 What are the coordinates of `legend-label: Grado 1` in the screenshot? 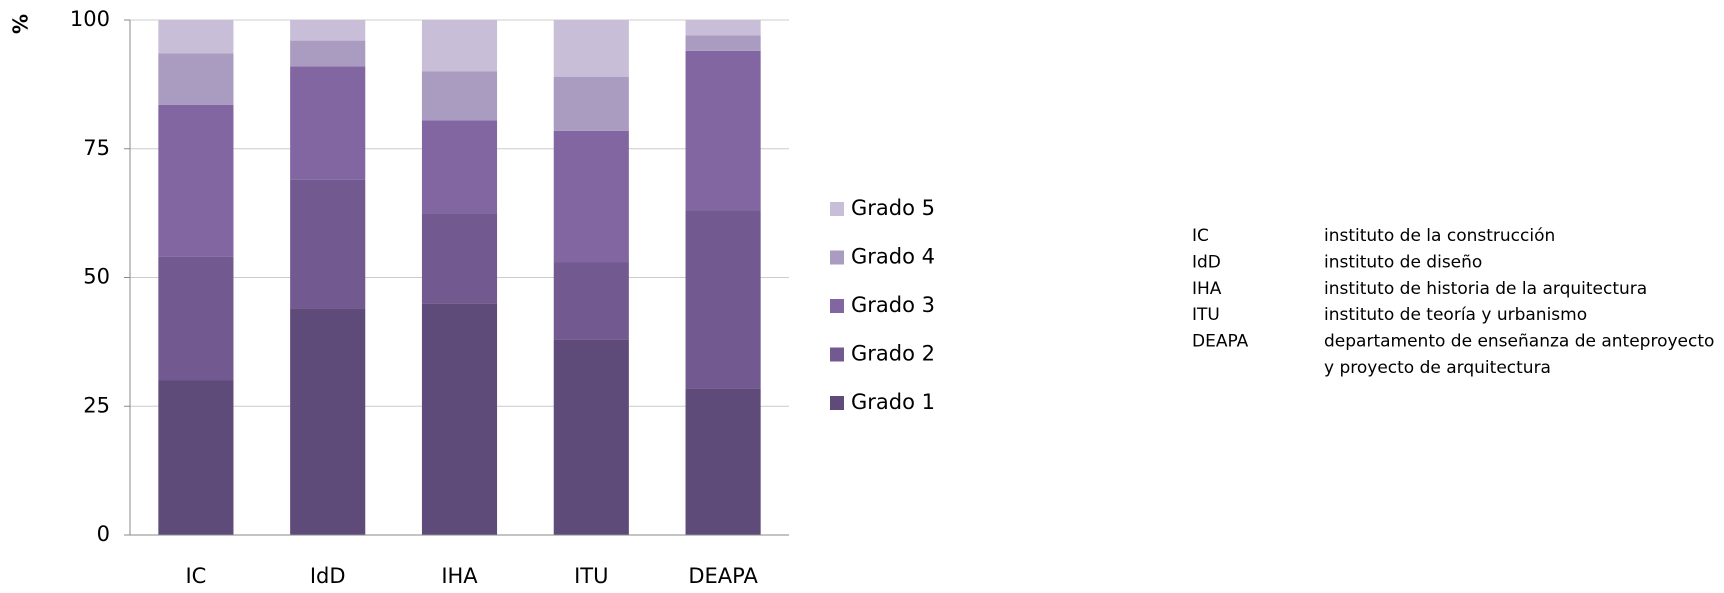 It's located at (893, 402).